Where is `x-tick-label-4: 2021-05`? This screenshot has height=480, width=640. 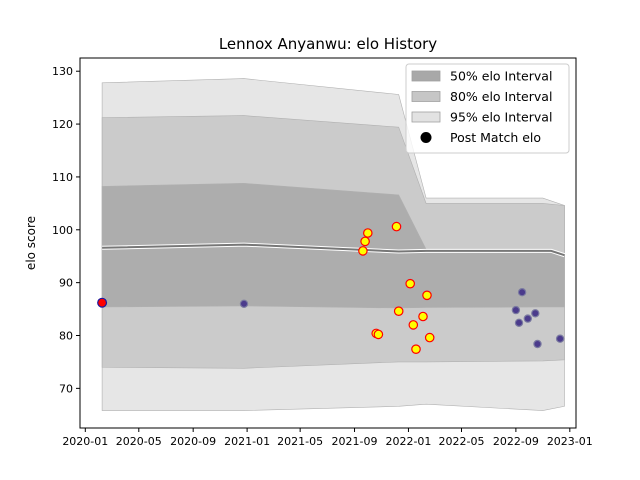
x-tick-label-4: 2021-05 is located at coordinates (300, 441).